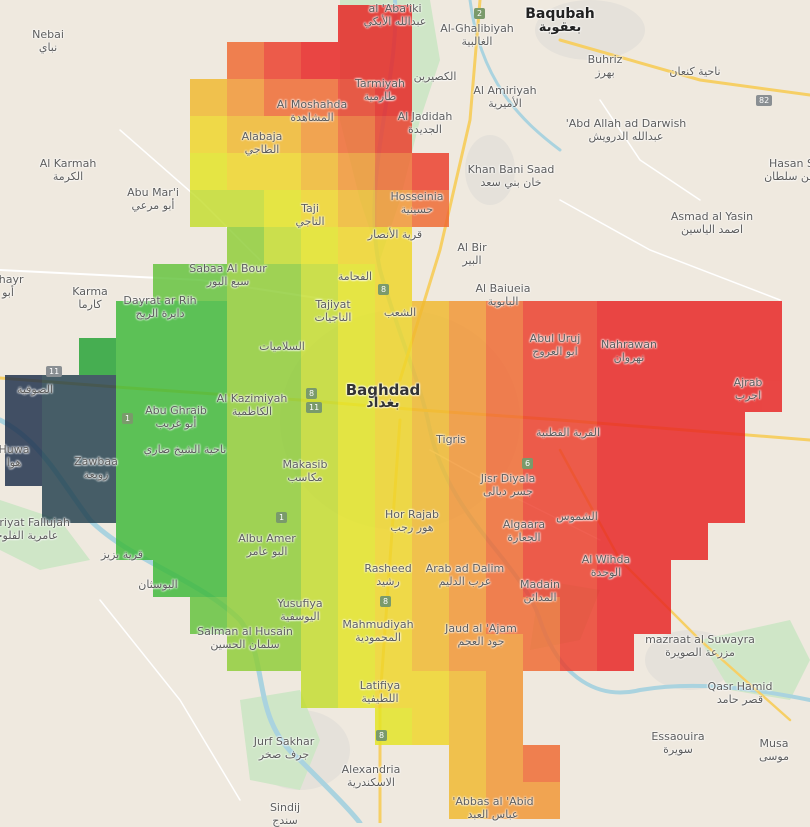 This screenshot has width=810, height=827. I want to click on place-label-makasib: Makasib مكاسب, so click(305, 471).